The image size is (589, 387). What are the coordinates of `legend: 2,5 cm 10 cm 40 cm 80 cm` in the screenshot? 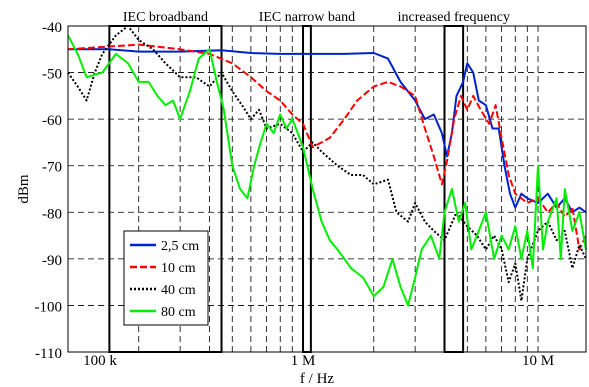 It's located at (166, 278).